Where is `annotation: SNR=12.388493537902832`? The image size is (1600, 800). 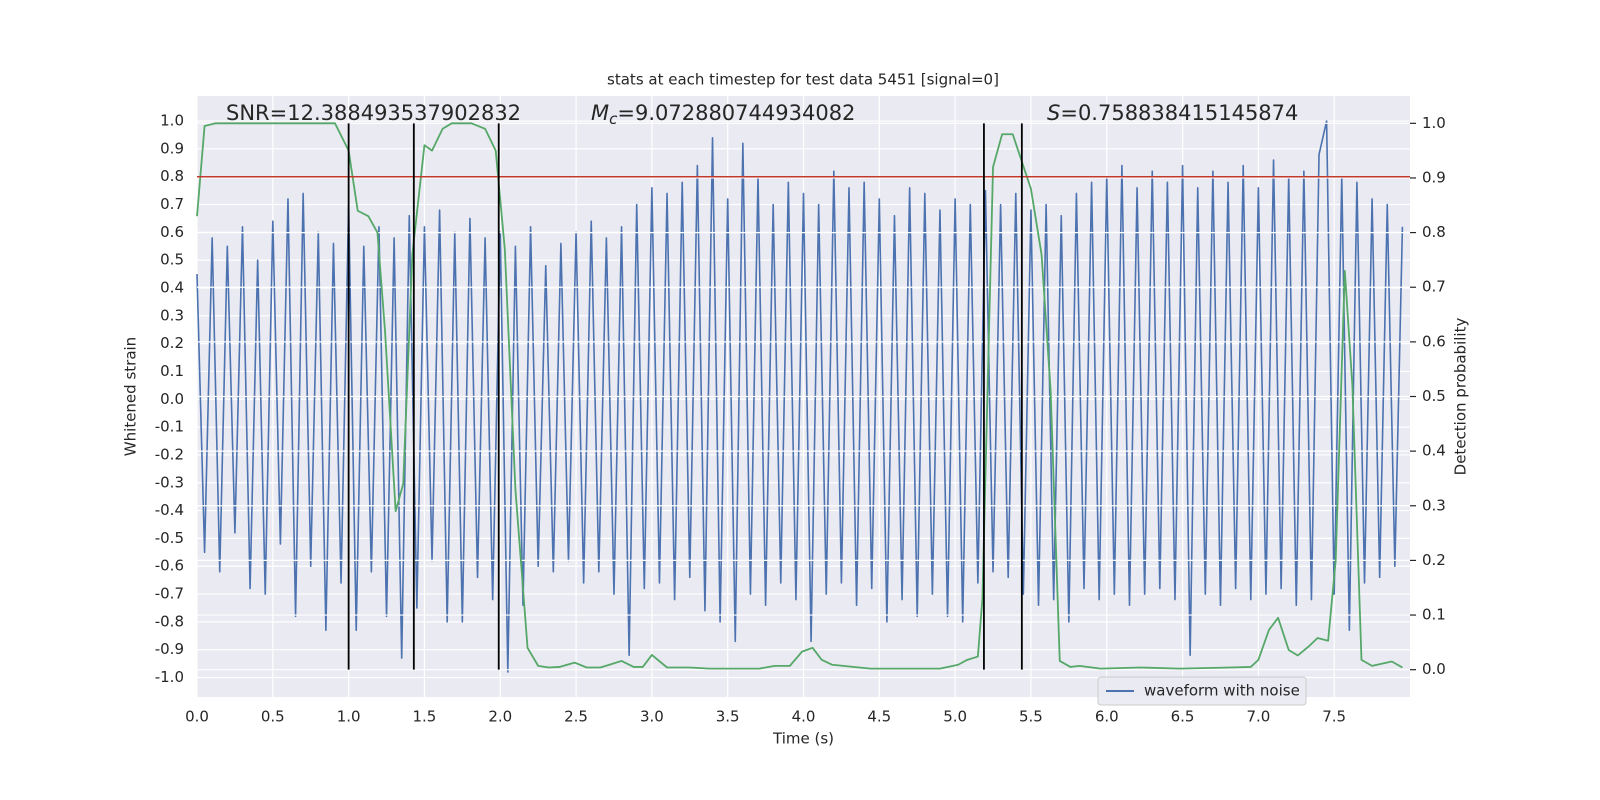 annotation: SNR=12.388493537902832 is located at coordinates (373, 113).